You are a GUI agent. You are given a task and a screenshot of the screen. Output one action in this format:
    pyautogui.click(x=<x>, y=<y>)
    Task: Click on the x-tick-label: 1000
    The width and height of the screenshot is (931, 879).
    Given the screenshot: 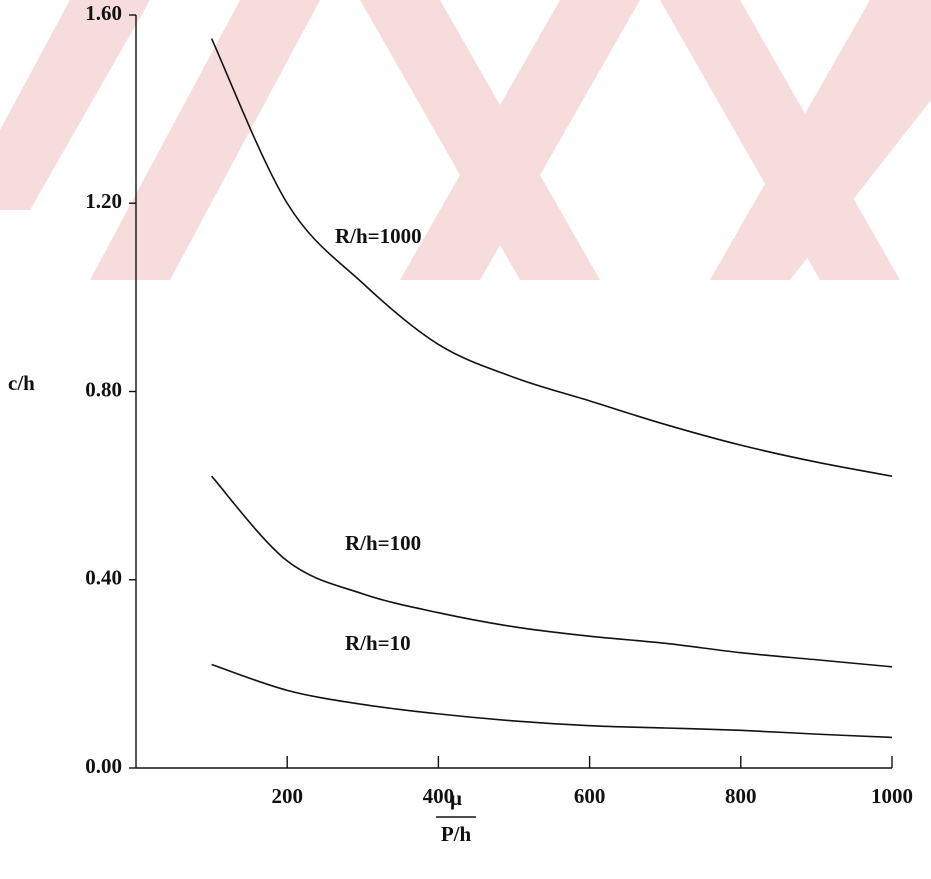 What is the action you would take?
    pyautogui.click(x=892, y=796)
    